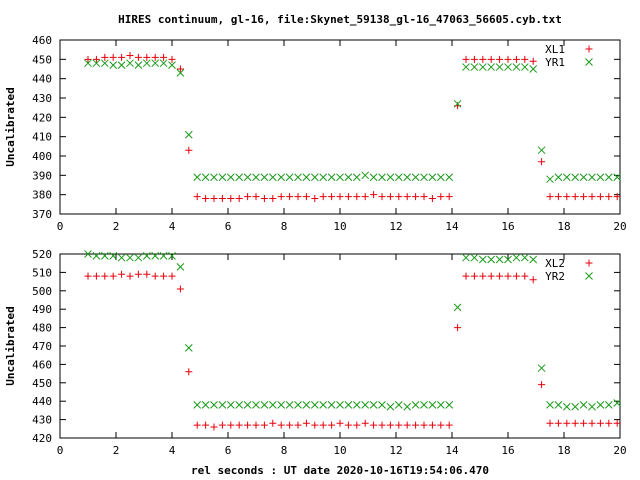  I want to click on y-tick-label: 420, so click(42, 438).